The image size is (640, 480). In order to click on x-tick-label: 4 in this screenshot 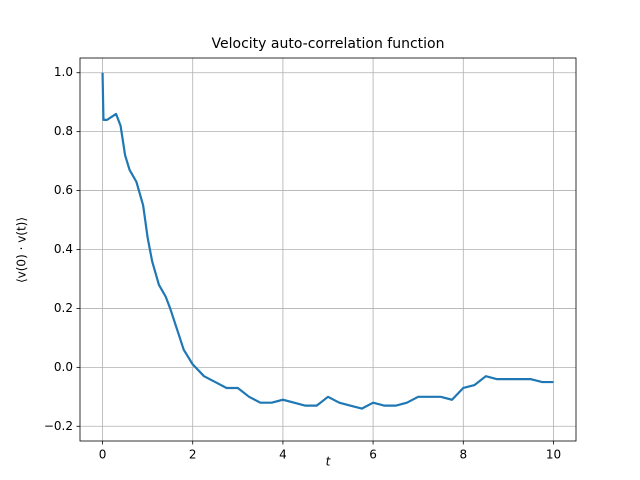, I will do `click(283, 455)`.